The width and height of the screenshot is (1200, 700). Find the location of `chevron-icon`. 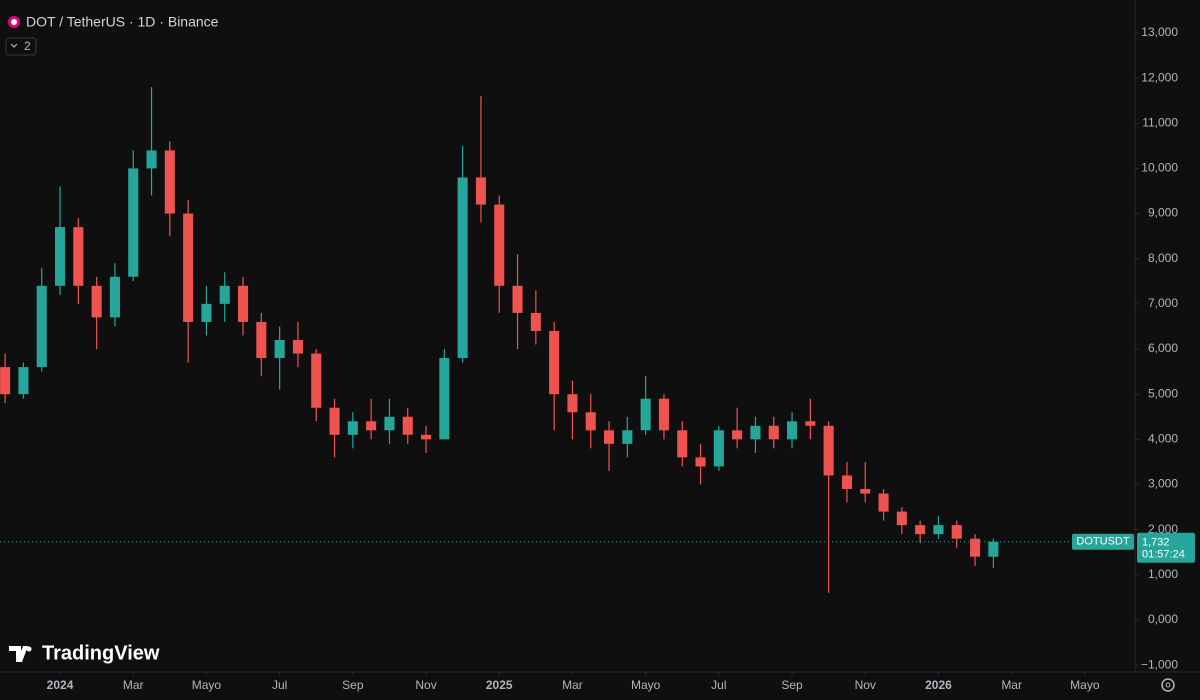

chevron-icon is located at coordinates (14, 45).